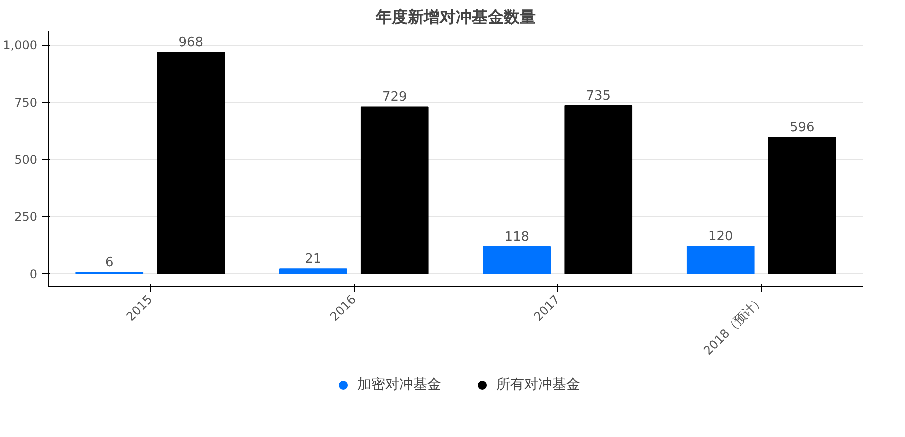 This screenshot has width=905, height=437. I want to click on y-tick-label: 750, so click(26, 103).